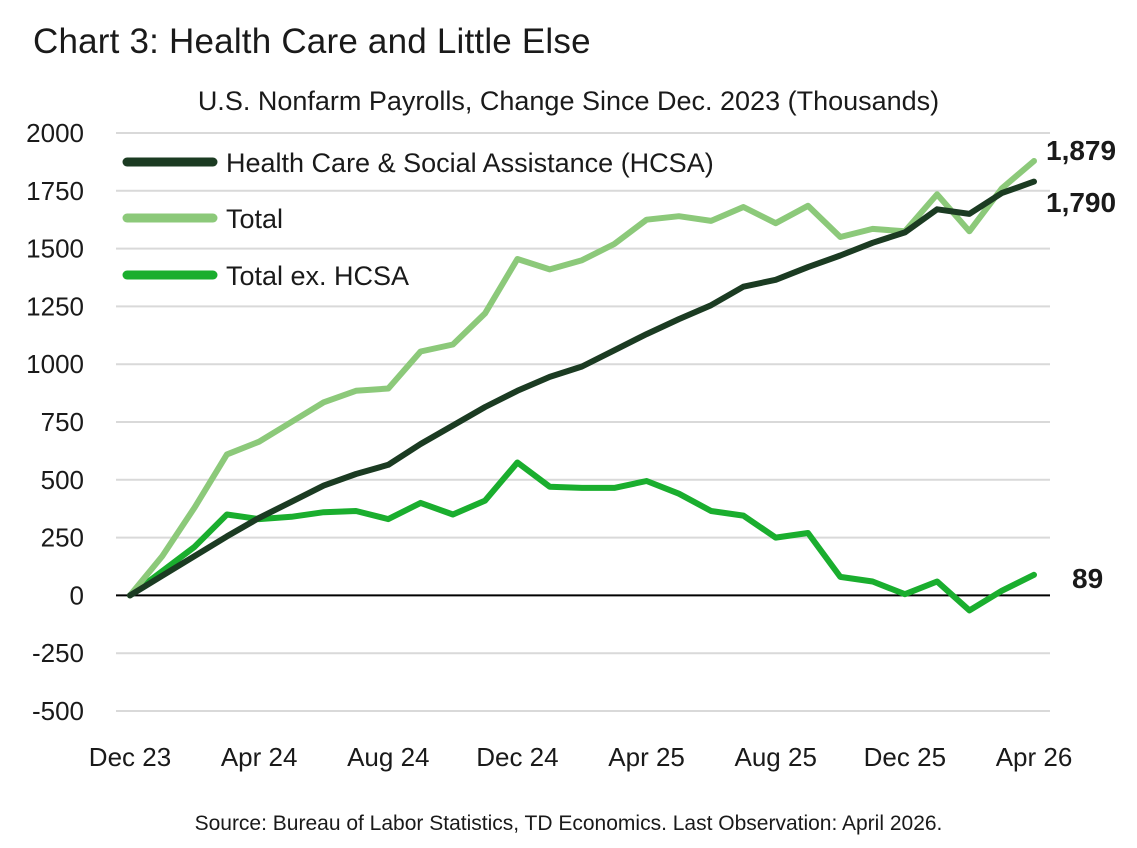 Image resolution: width=1137 pixels, height=848 pixels. What do you see at coordinates (776, 757) in the screenshot?
I see `x-tick-label: Aug 25` at bounding box center [776, 757].